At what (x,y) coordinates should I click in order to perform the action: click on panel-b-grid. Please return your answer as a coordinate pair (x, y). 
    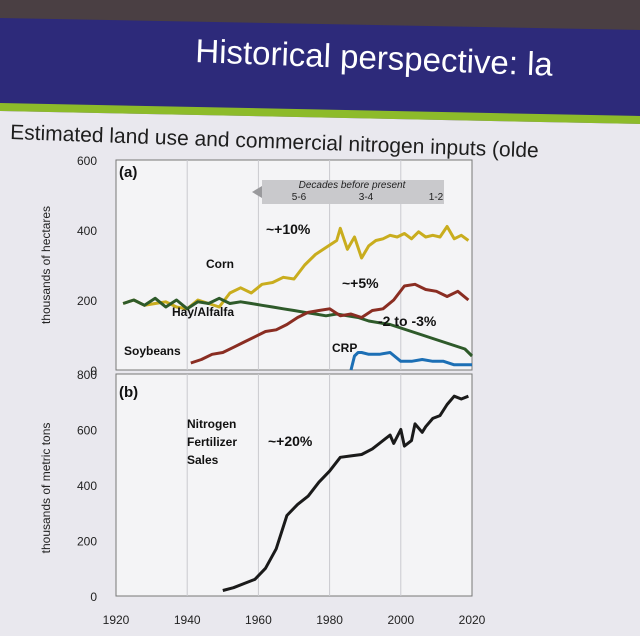
    Looking at the image, I should click on (294, 485).